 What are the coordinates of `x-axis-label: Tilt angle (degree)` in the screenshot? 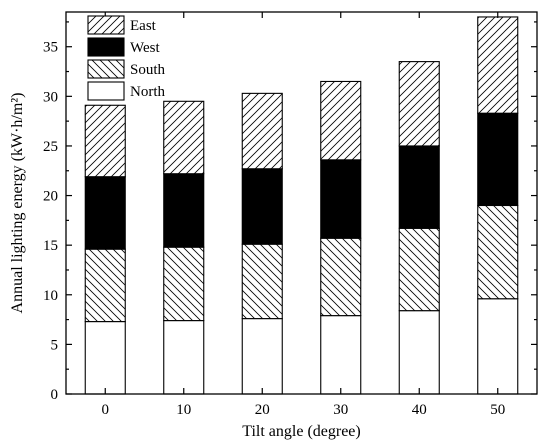 It's located at (301, 431).